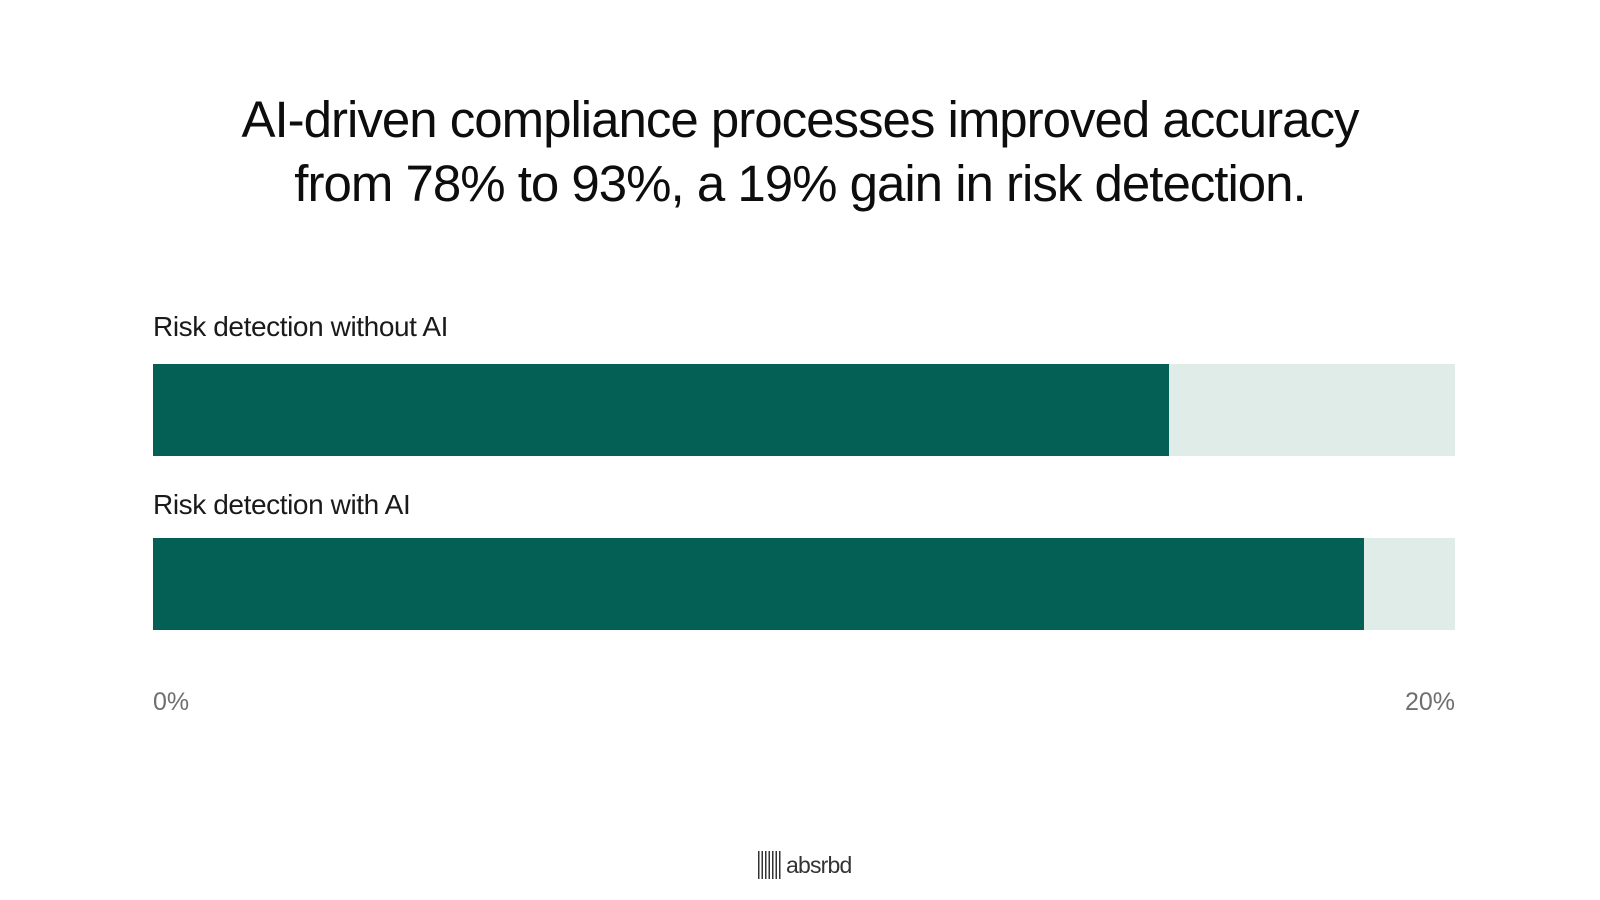 This screenshot has height=900, width=1600. I want to click on brand-logo: absrbd, so click(805, 865).